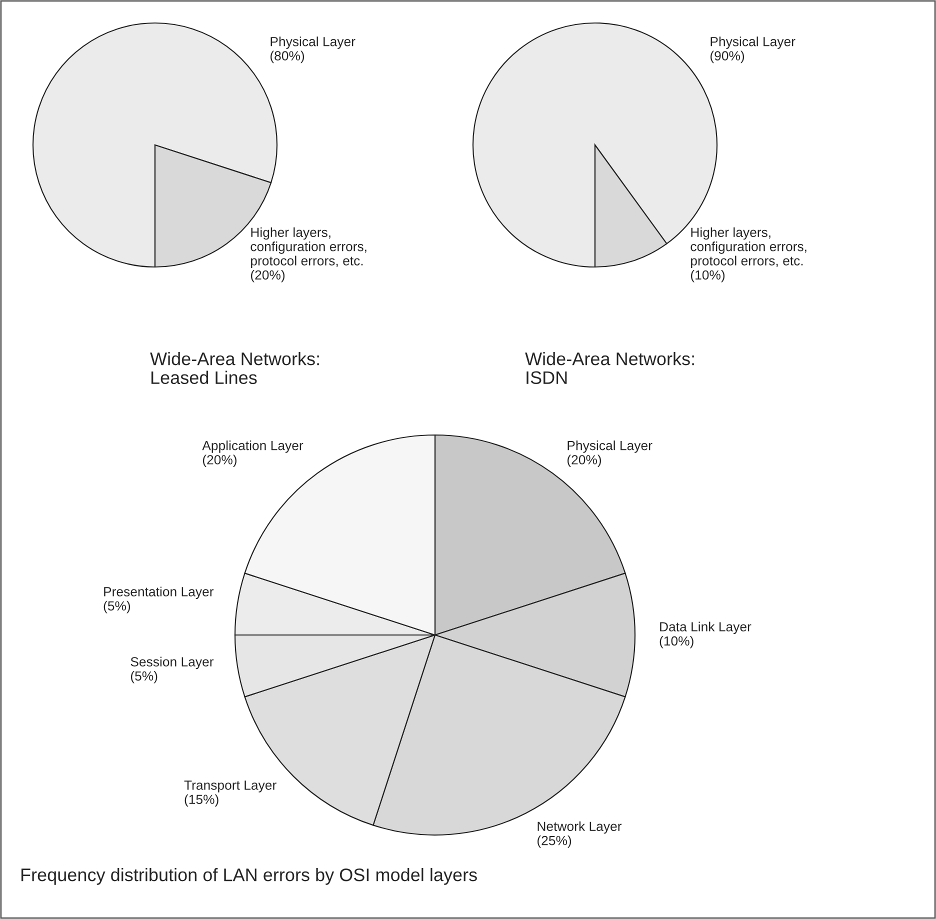  What do you see at coordinates (201, 800) in the screenshot?
I see `data-label: (15%)` at bounding box center [201, 800].